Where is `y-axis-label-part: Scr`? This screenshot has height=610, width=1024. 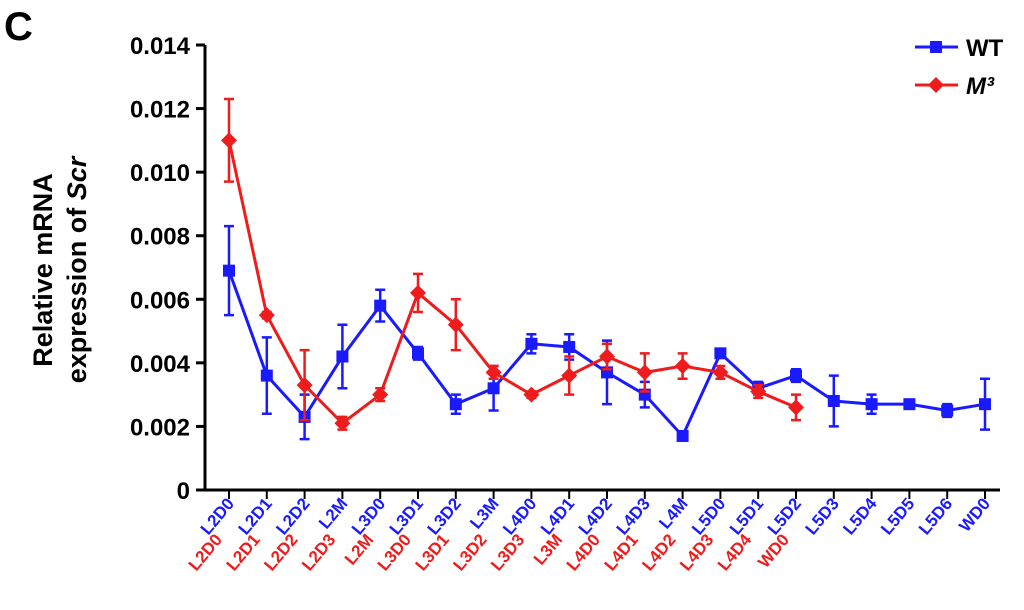 y-axis-label-part: Scr is located at coordinates (77, 177).